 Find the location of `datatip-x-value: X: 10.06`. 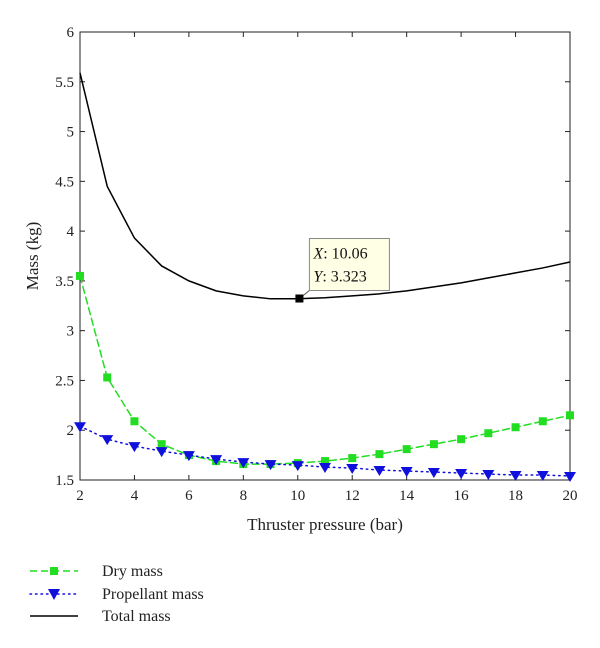

datatip-x-value: X: 10.06 is located at coordinates (339, 254).